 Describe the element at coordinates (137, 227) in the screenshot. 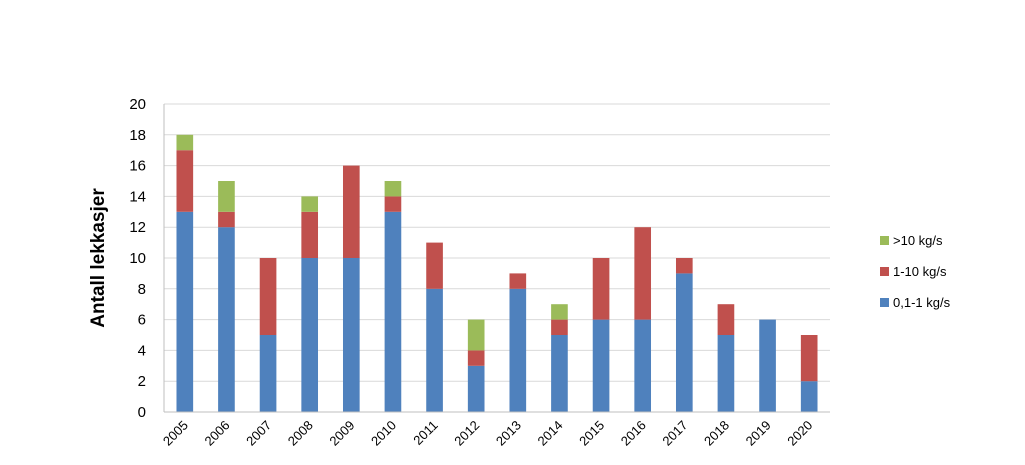

I see `y-tick-label: 12` at that location.